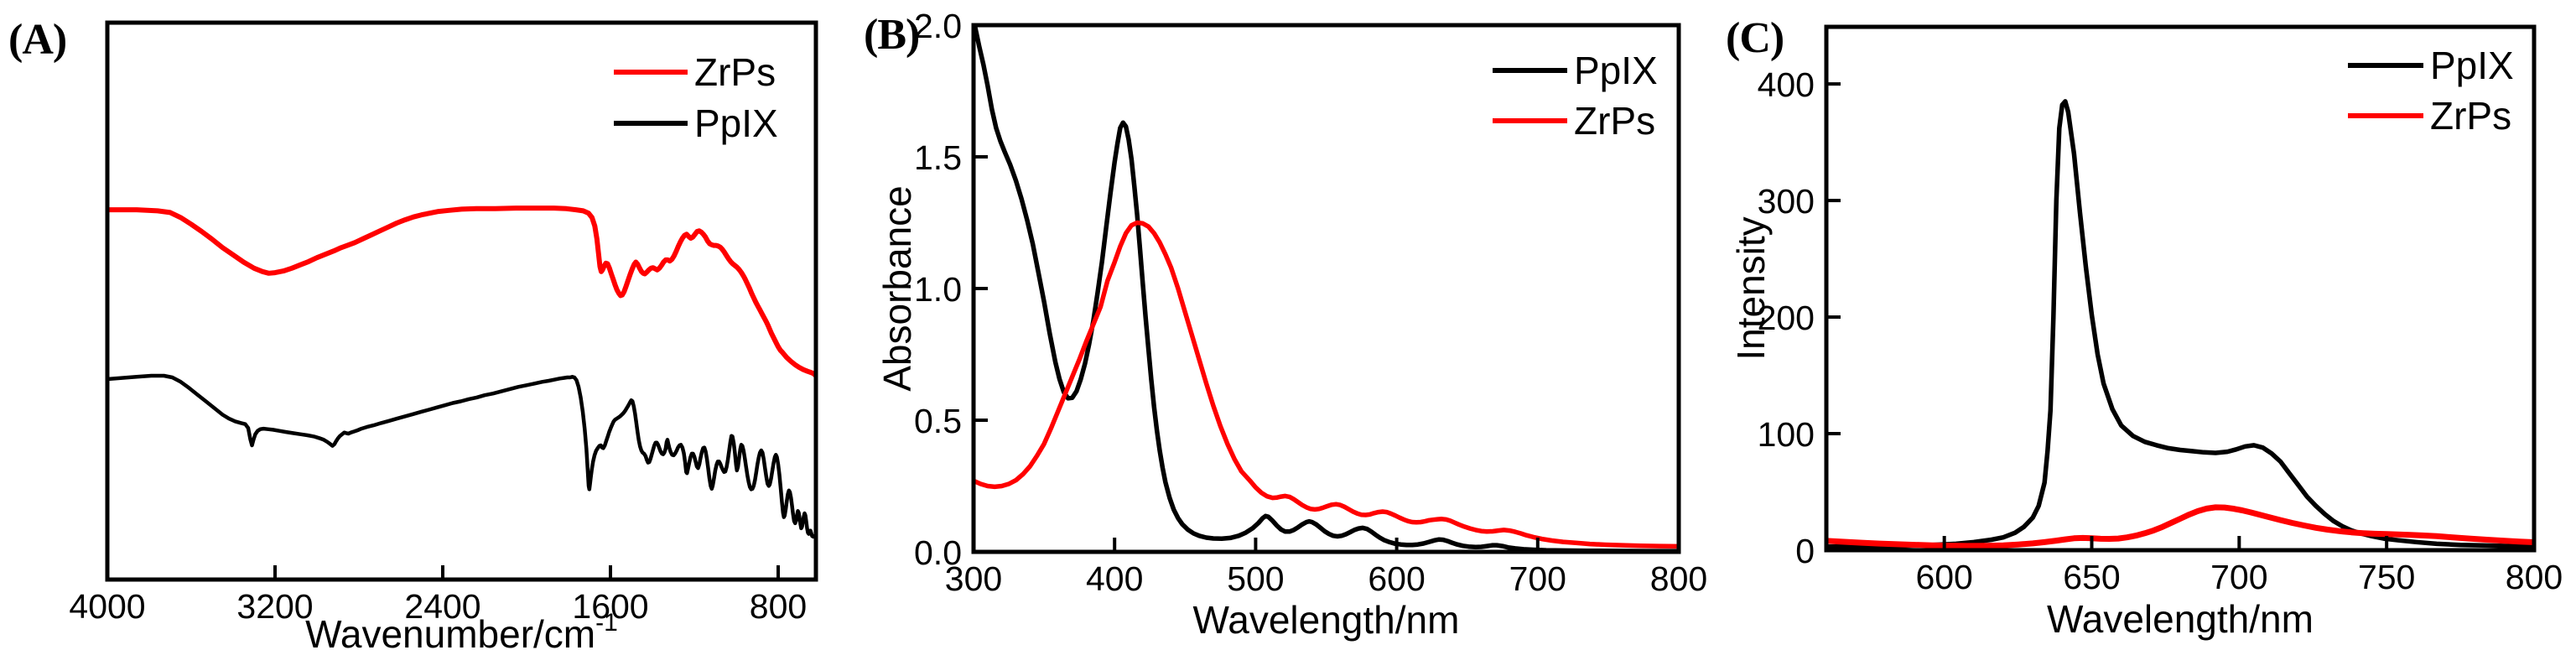 Image resolution: width=2576 pixels, height=650 pixels. What do you see at coordinates (1755, 38) in the screenshot?
I see `panel-label-c: (C)` at bounding box center [1755, 38].